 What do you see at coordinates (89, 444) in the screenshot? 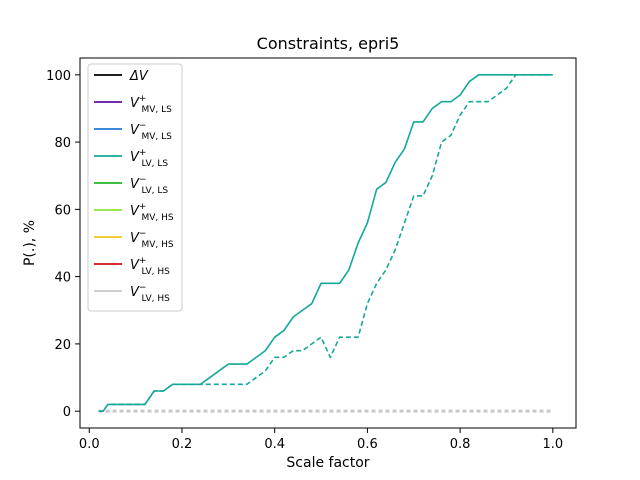
I see `x-tick-label: 0.0` at bounding box center [89, 444].